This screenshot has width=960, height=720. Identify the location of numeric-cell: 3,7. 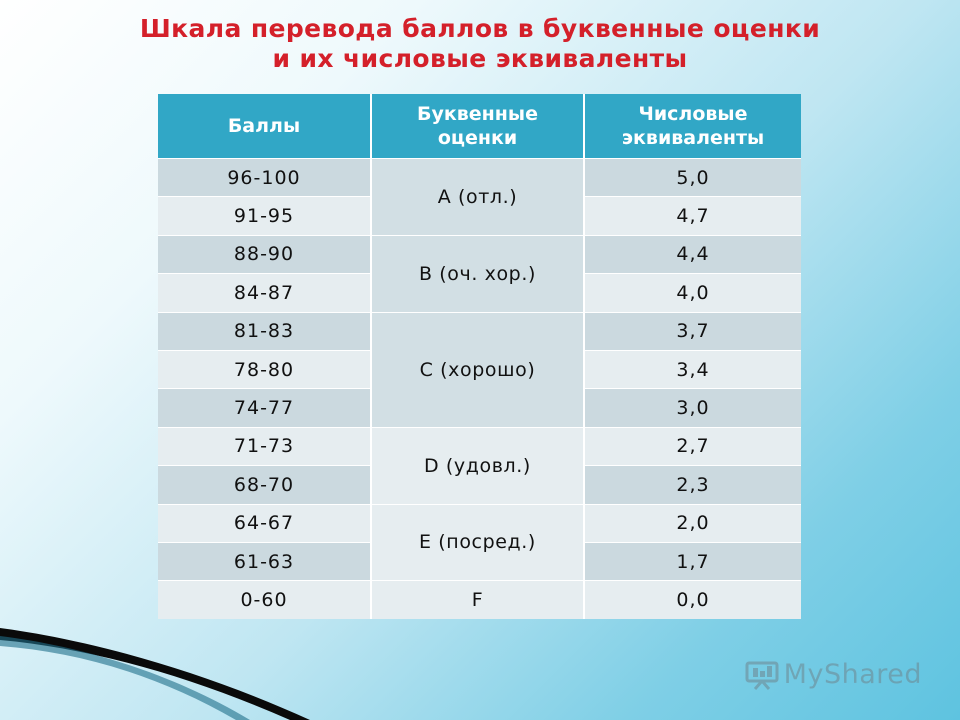
(692, 331).